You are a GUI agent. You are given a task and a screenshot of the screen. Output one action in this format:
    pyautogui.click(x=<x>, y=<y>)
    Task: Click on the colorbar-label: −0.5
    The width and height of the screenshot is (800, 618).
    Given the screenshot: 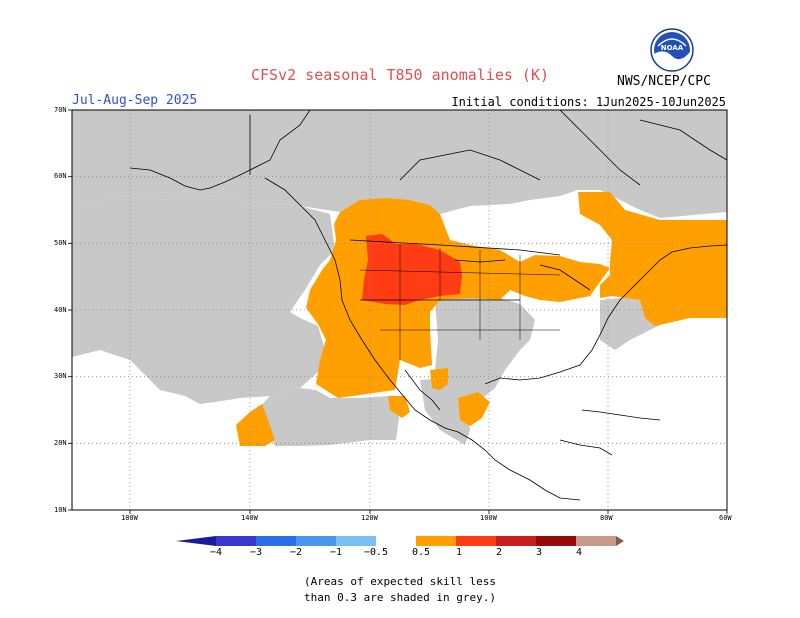 What is the action you would take?
    pyautogui.click(x=376, y=552)
    